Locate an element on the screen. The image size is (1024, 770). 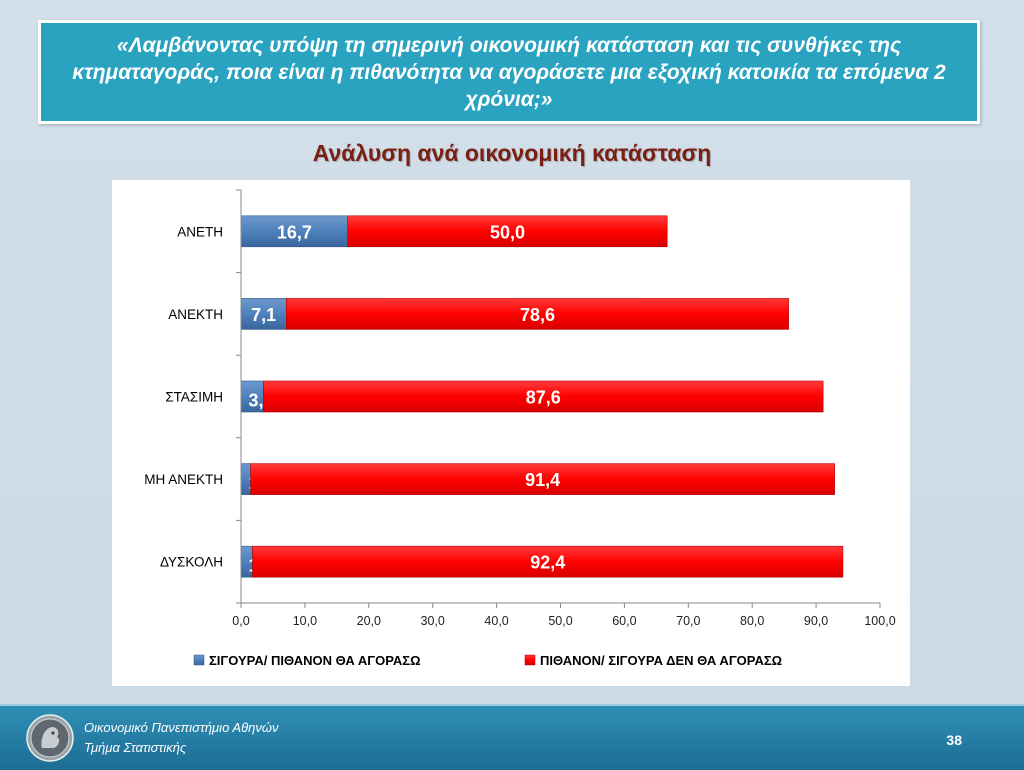
x-tick-label: 80,0 is located at coordinates (752, 621).